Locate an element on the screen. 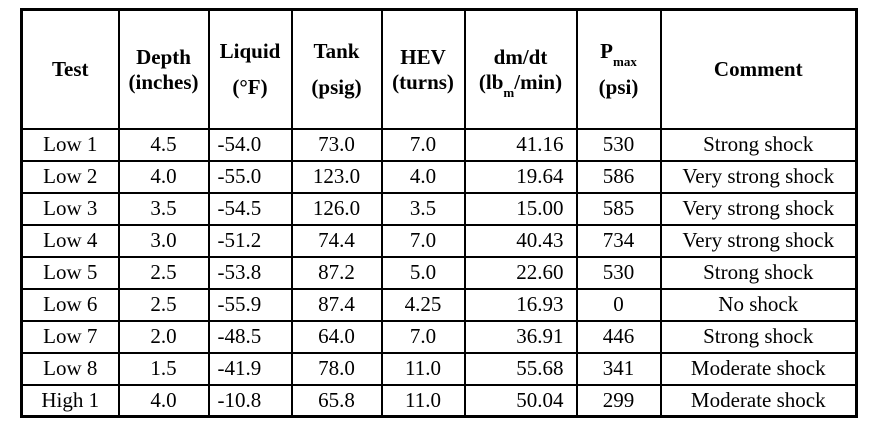 The image size is (875, 432). header-tank-line1: Tank is located at coordinates (336, 51).